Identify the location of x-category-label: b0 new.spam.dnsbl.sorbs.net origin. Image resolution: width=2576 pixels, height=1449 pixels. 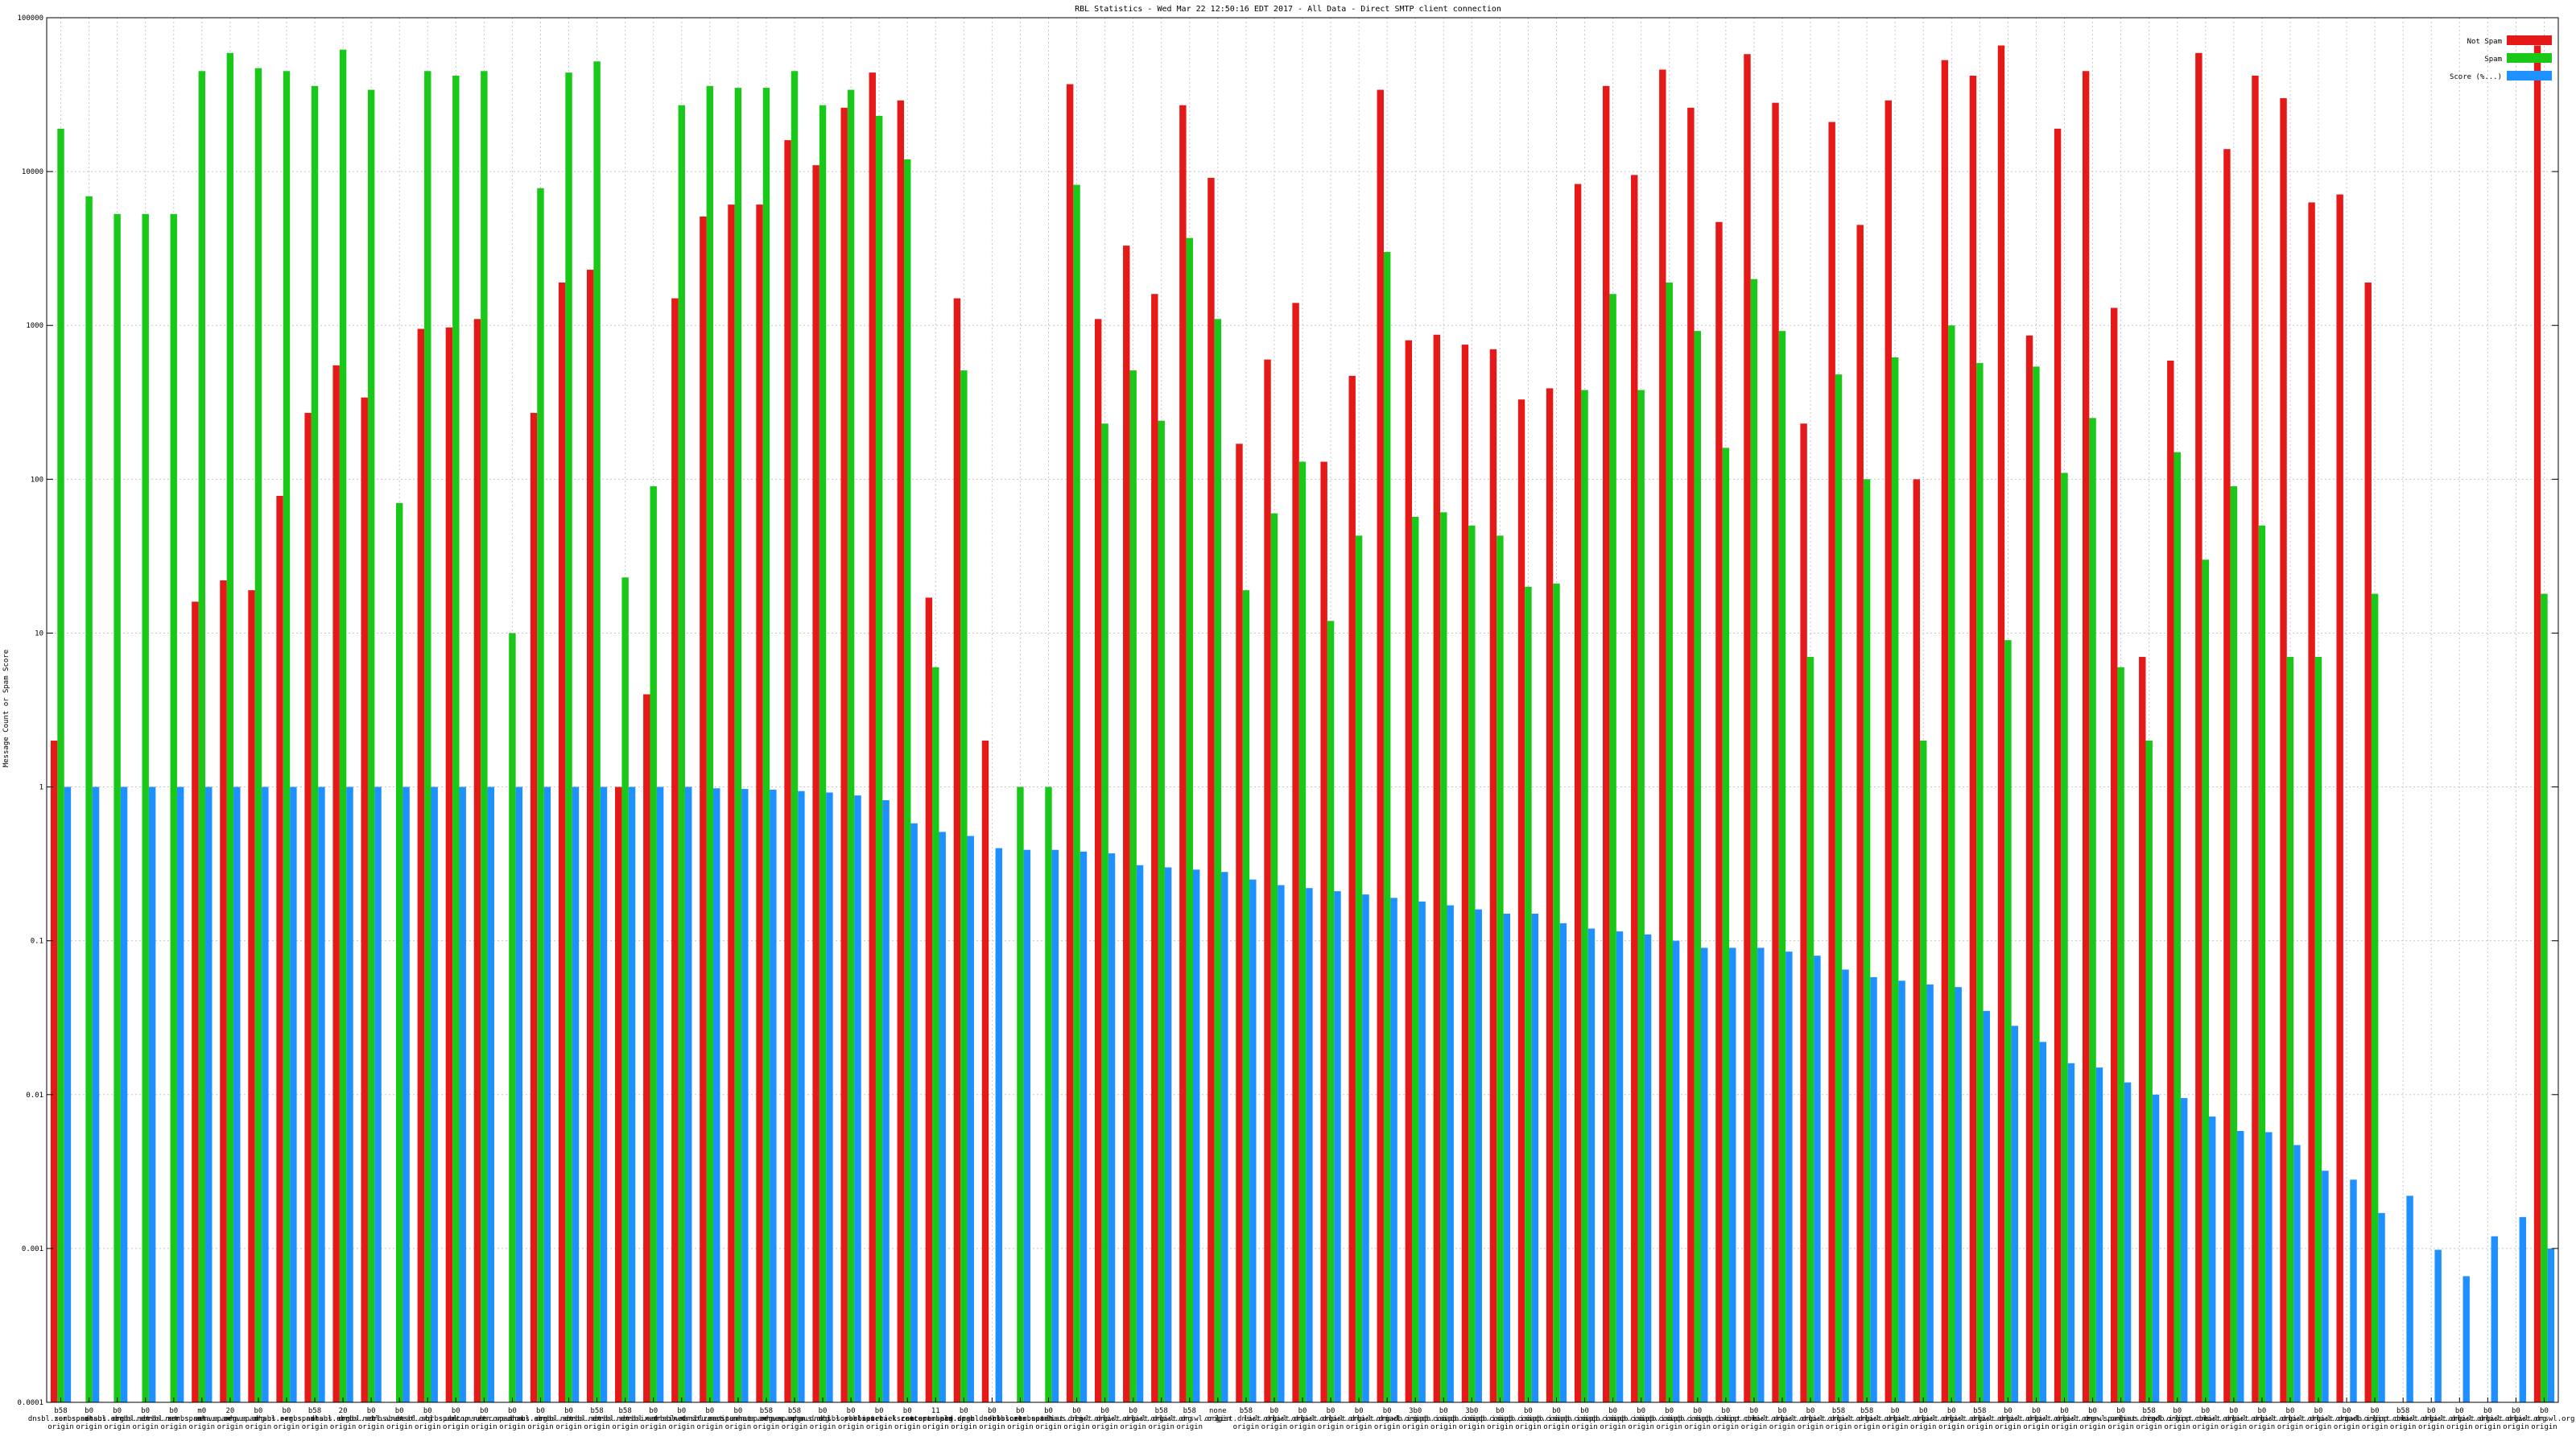
(822, 1419).